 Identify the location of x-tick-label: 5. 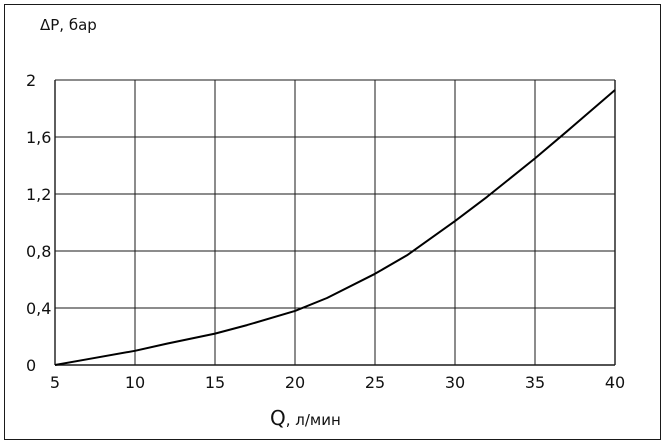
(55, 382).